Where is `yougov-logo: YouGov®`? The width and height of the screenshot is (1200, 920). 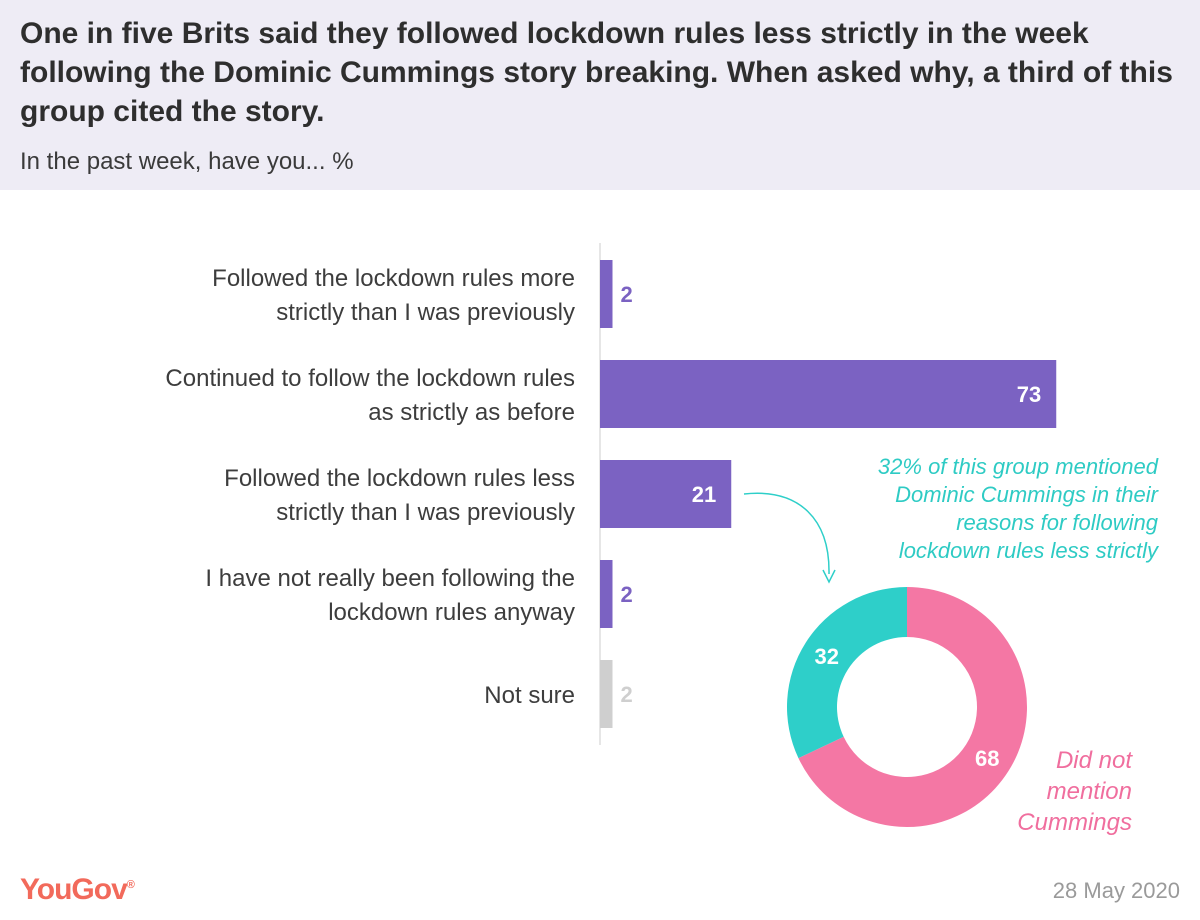
yougov-logo: YouGov® is located at coordinates (77, 889).